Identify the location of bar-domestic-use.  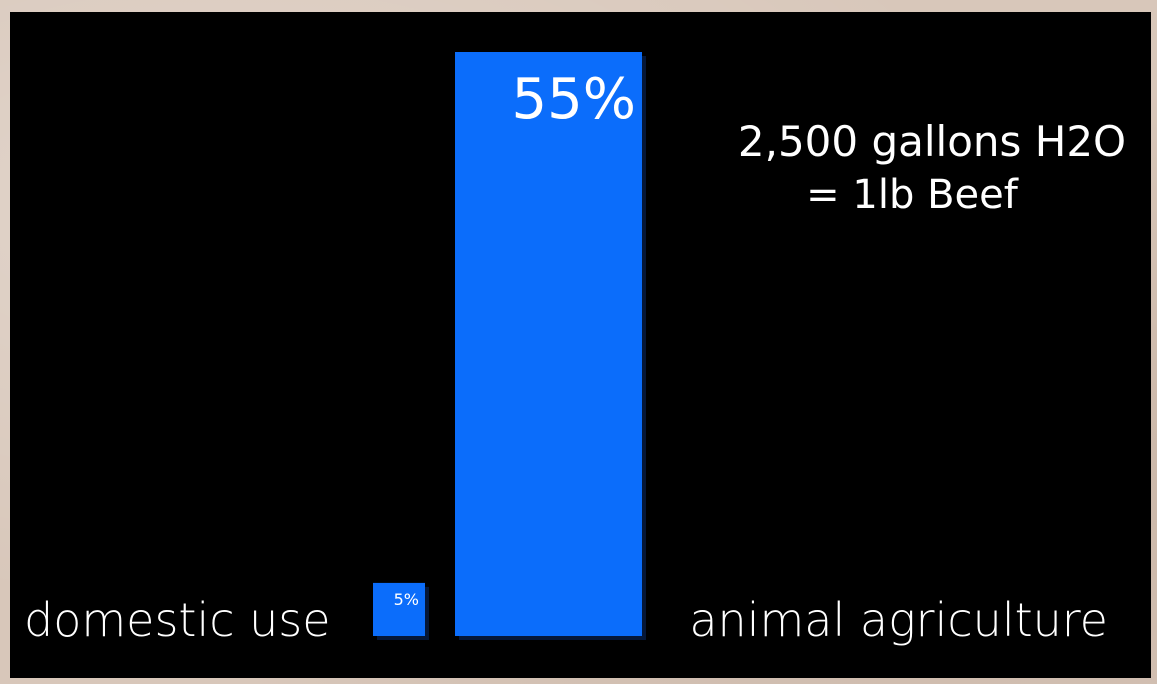
(399, 609).